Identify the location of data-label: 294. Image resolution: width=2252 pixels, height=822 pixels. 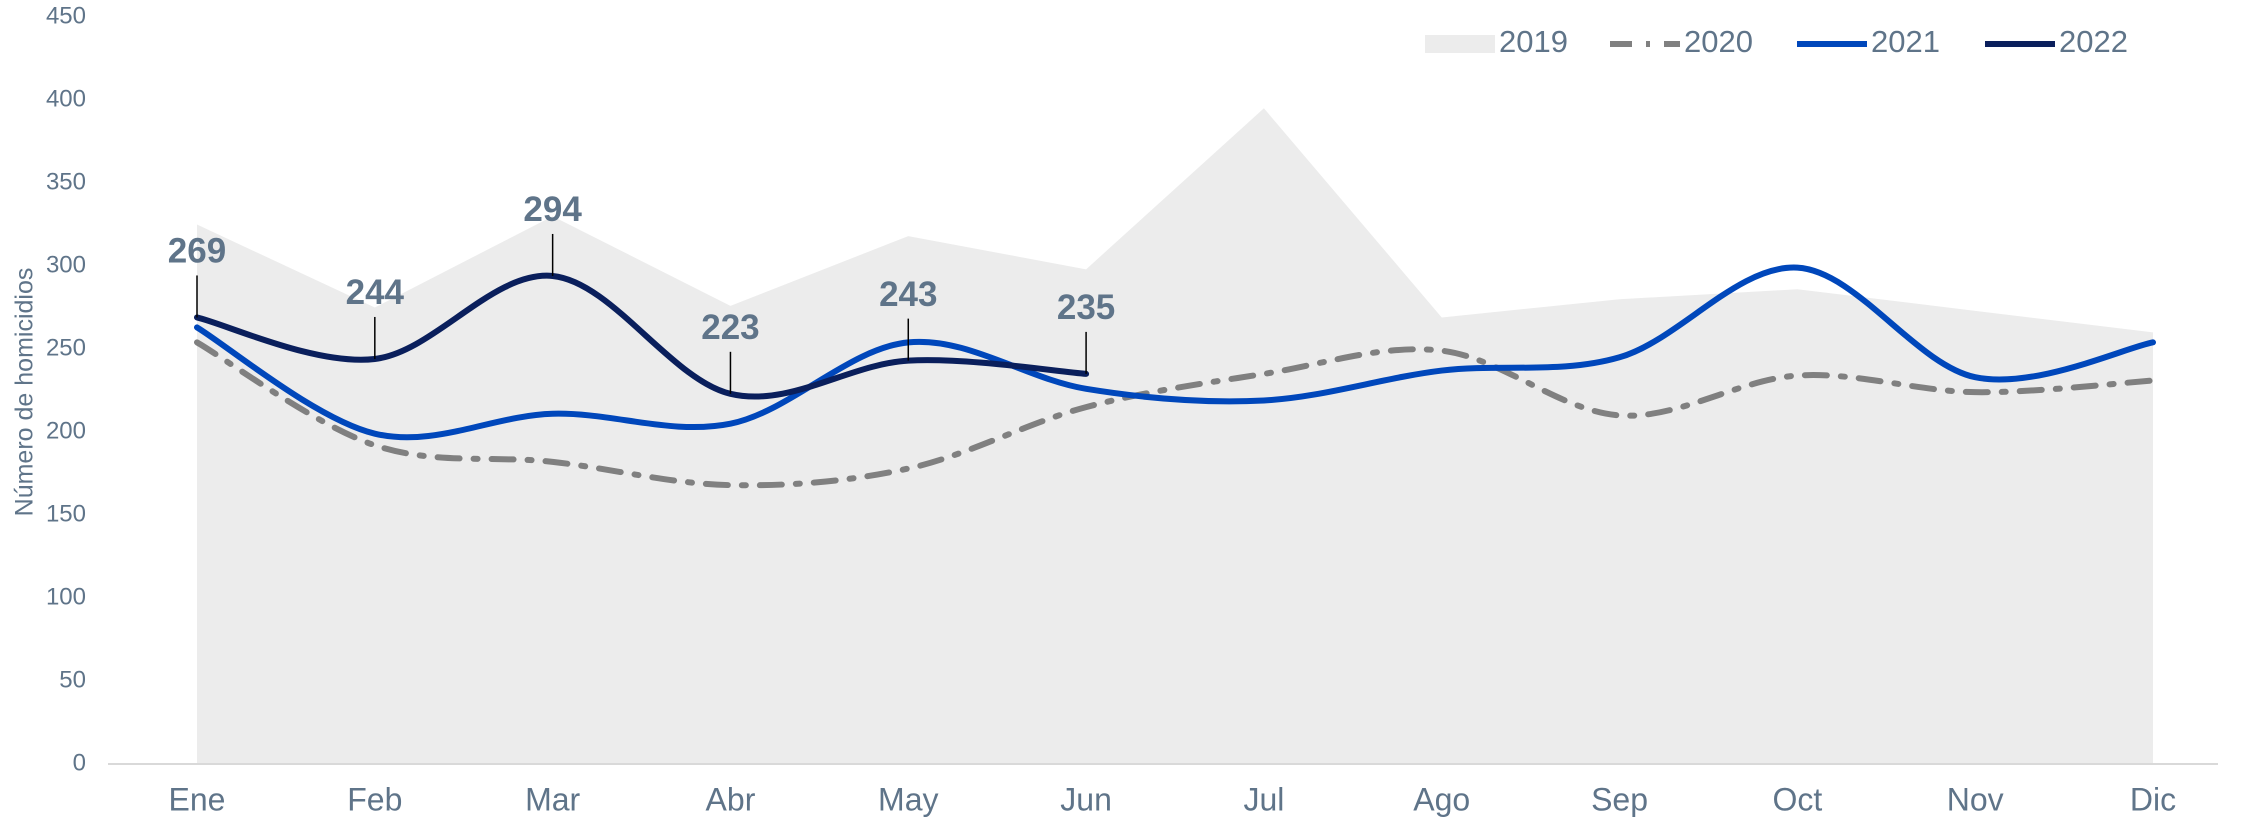
(552, 209).